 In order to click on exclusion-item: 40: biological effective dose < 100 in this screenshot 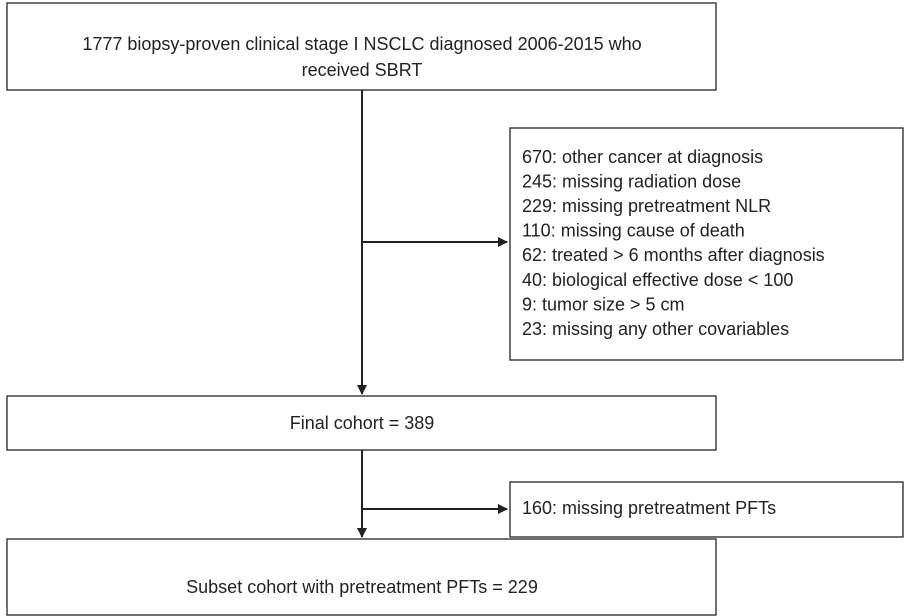, I will do `click(657, 280)`.